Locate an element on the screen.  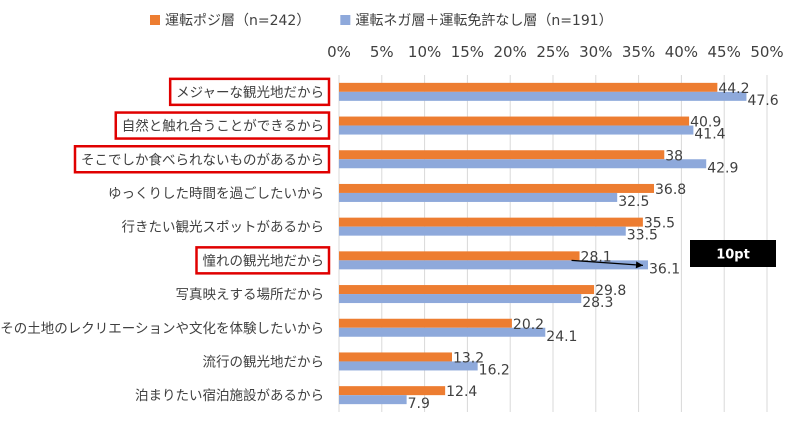
x-tick-label: 50% is located at coordinates (766, 52).